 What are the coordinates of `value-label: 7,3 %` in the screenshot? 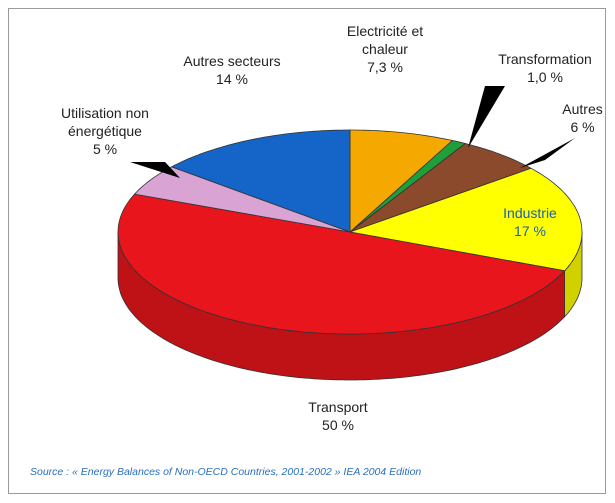 It's located at (385, 67).